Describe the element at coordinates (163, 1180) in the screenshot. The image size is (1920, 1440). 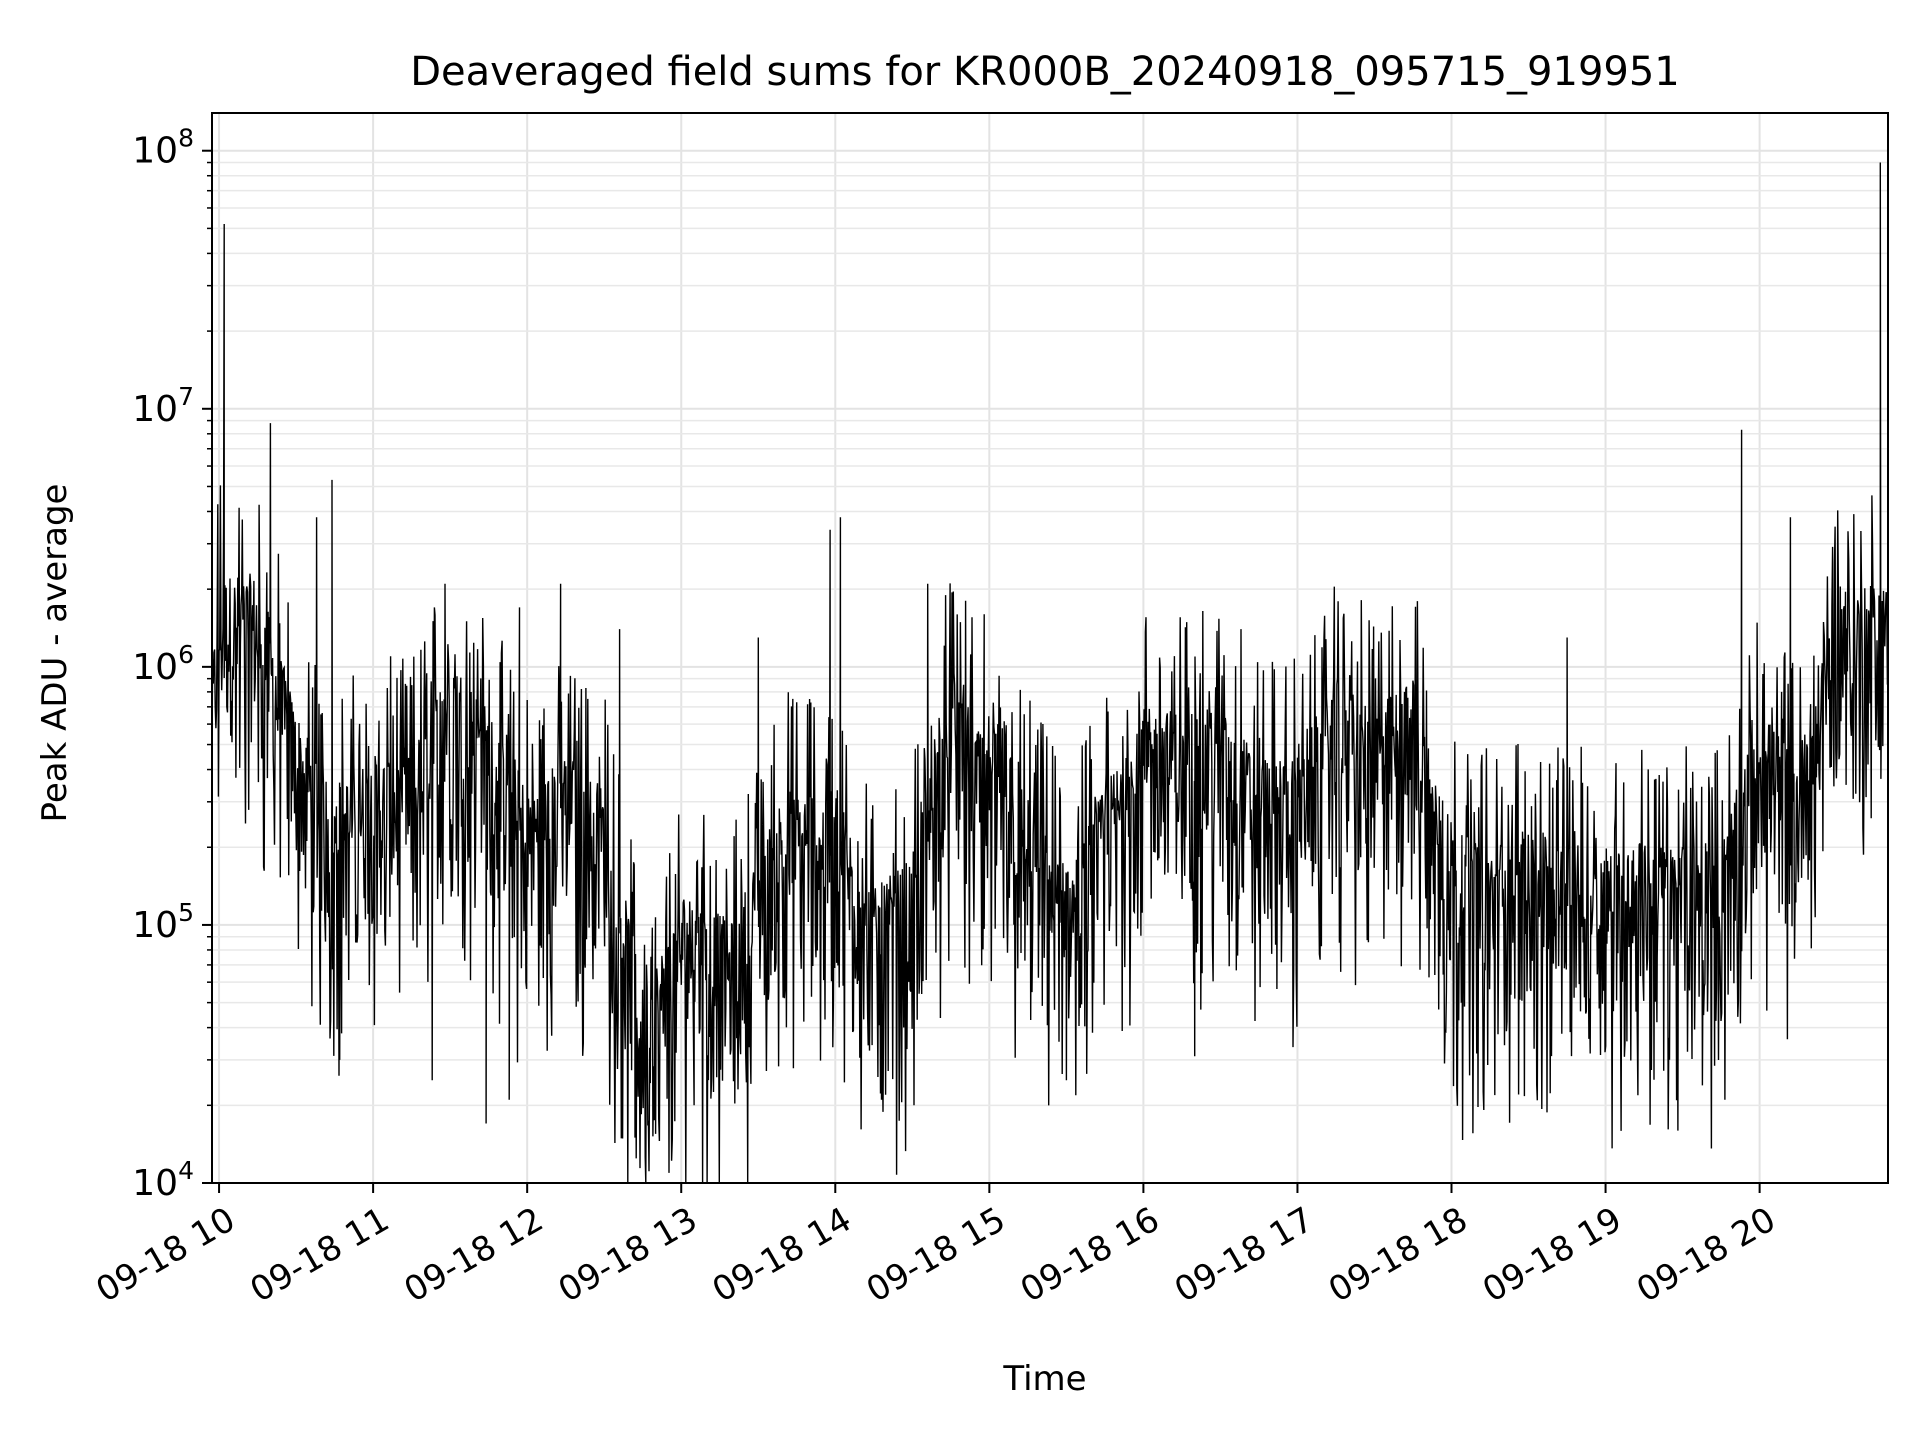
I see `y-tick-label: 10⁴` at that location.